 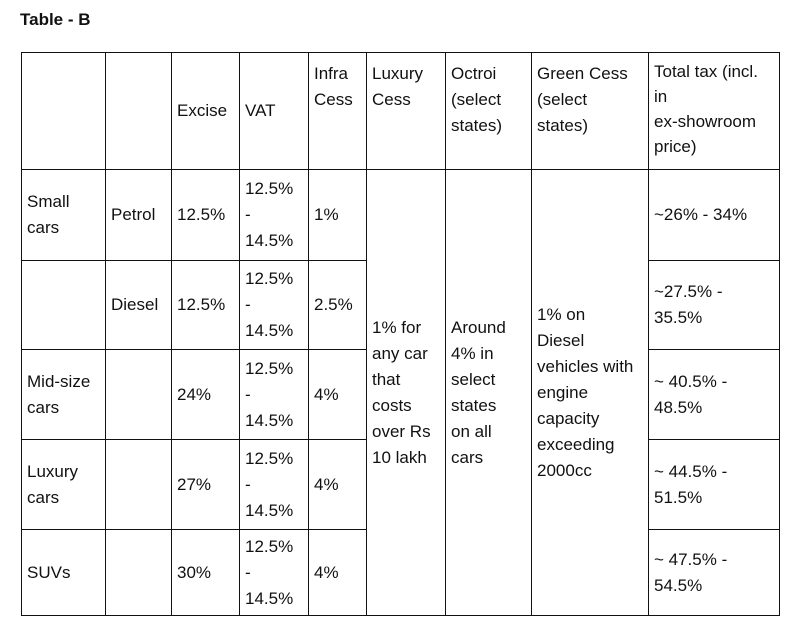 What do you see at coordinates (714, 484) in the screenshot?
I see `row-total-tax: ~ 44.5% - 51.5%` at bounding box center [714, 484].